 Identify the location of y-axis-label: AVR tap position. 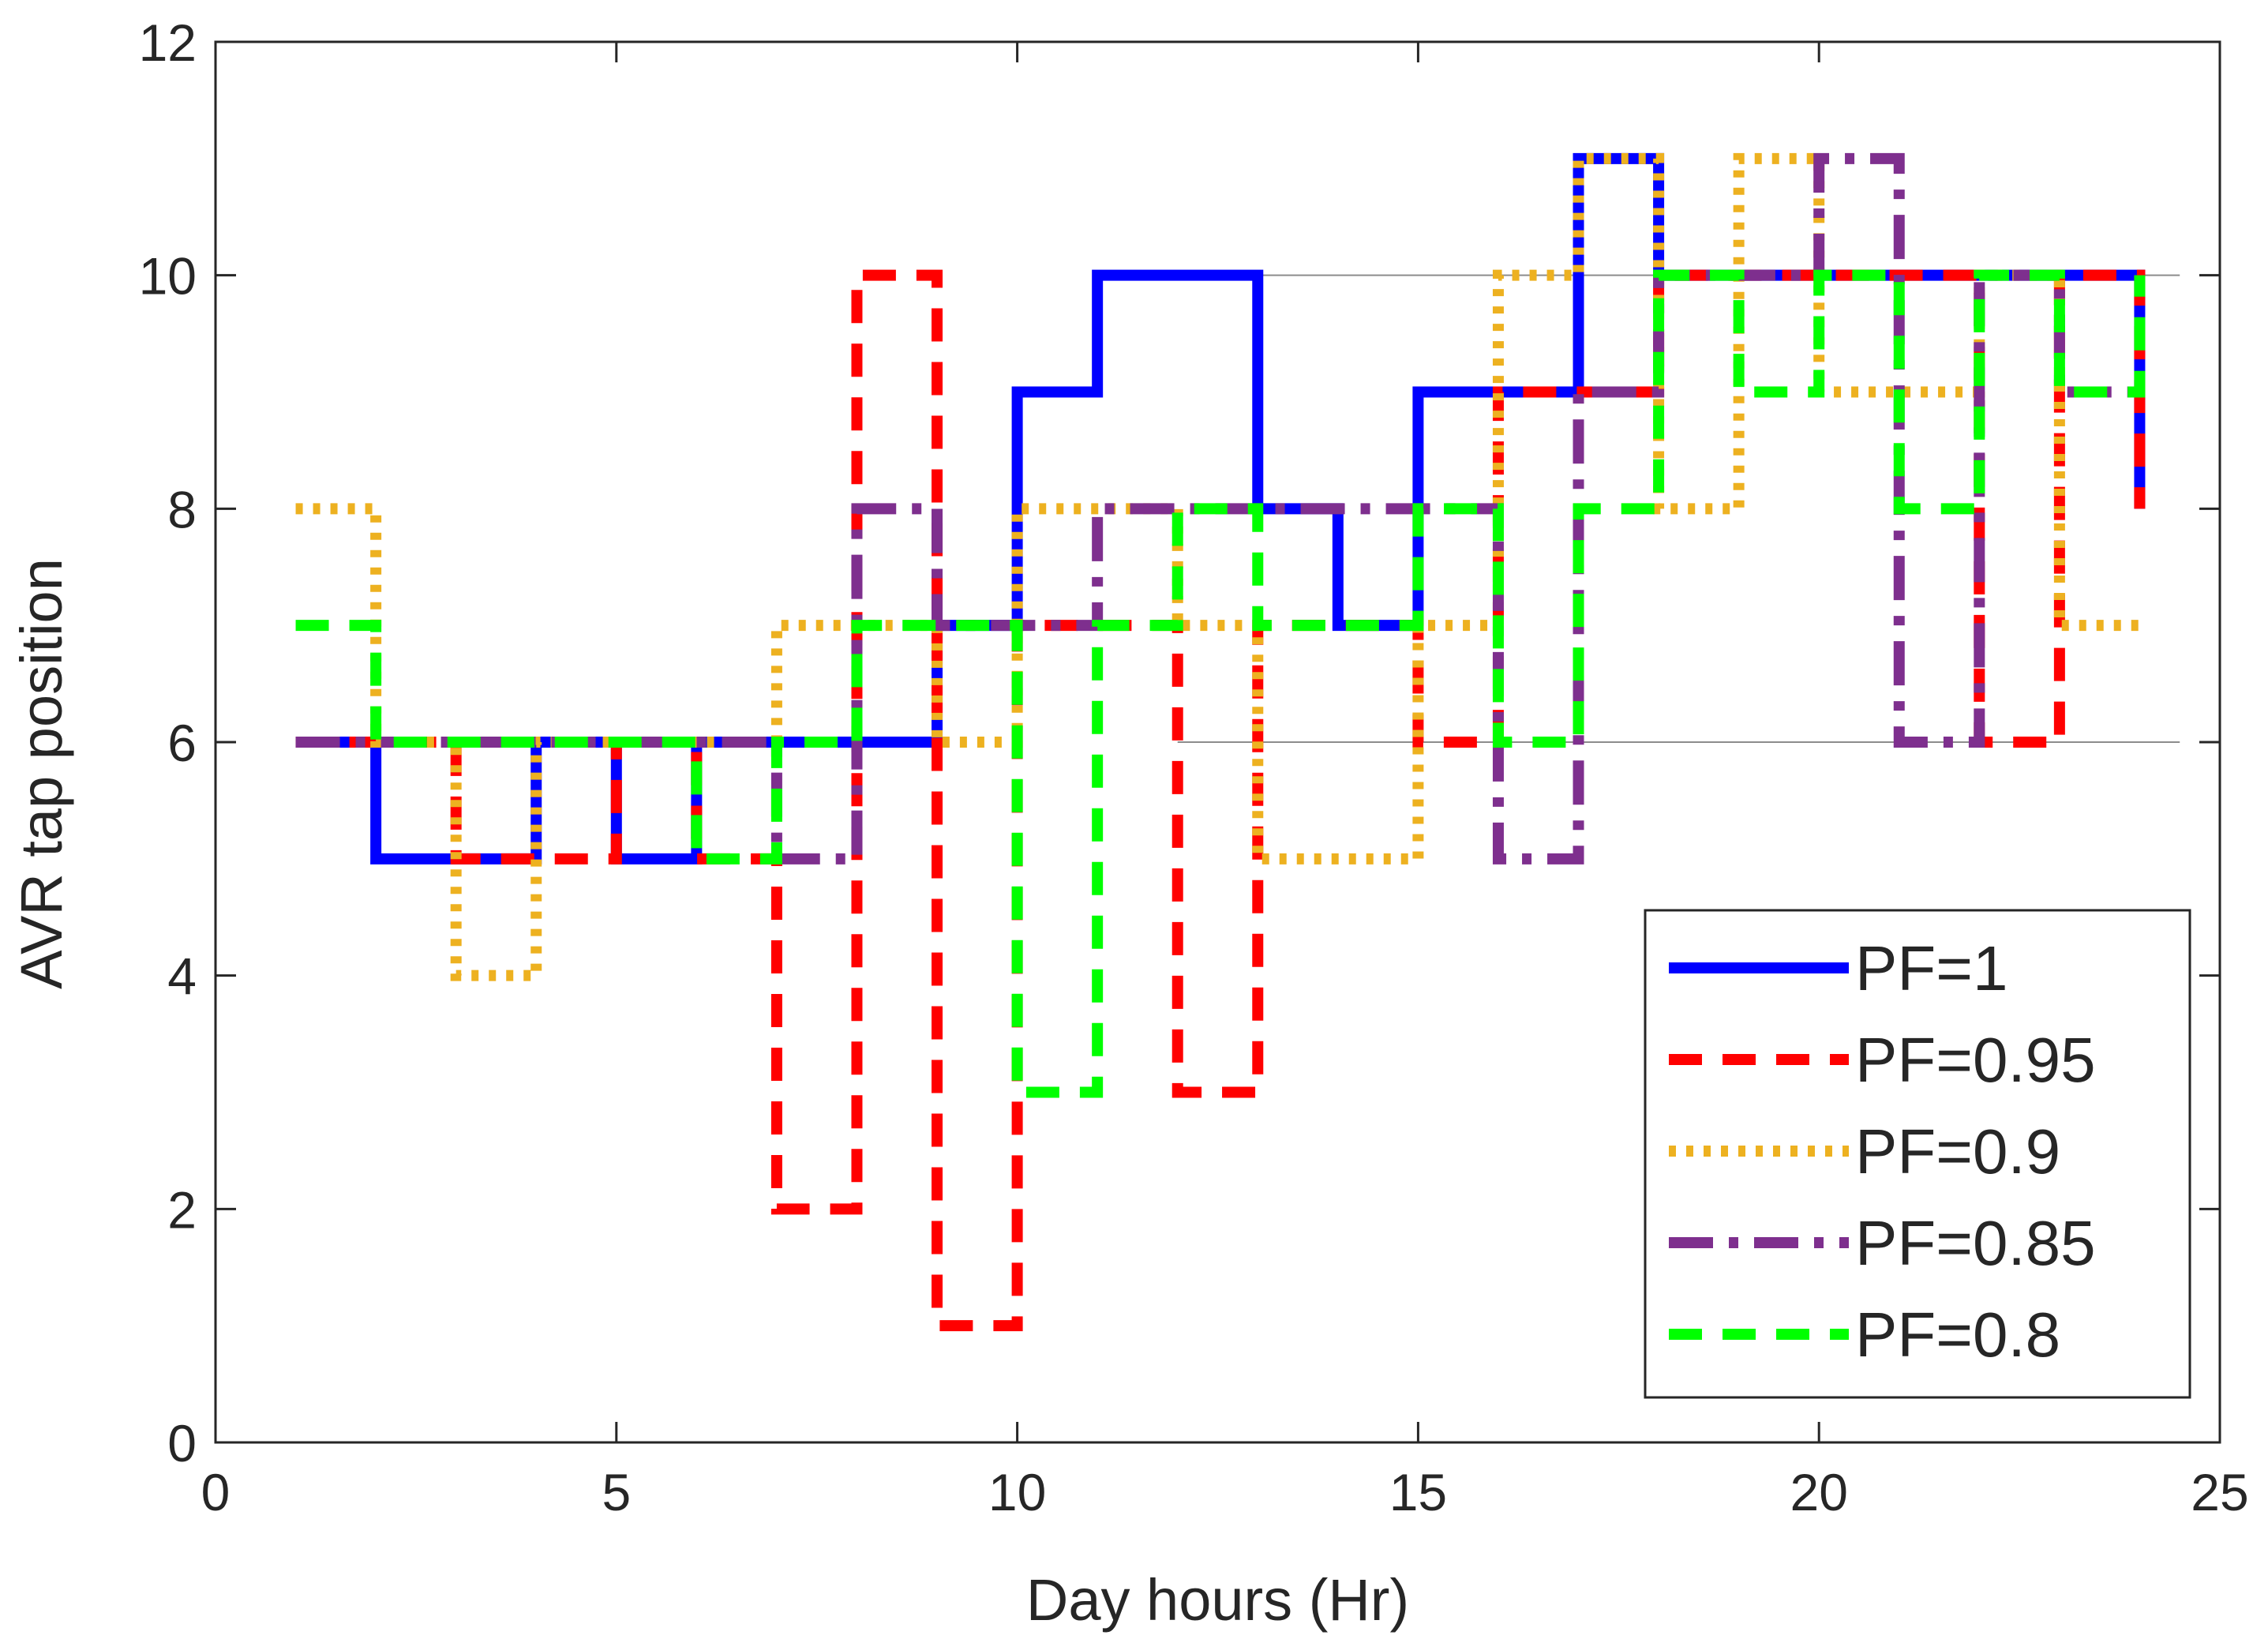
(41, 774).